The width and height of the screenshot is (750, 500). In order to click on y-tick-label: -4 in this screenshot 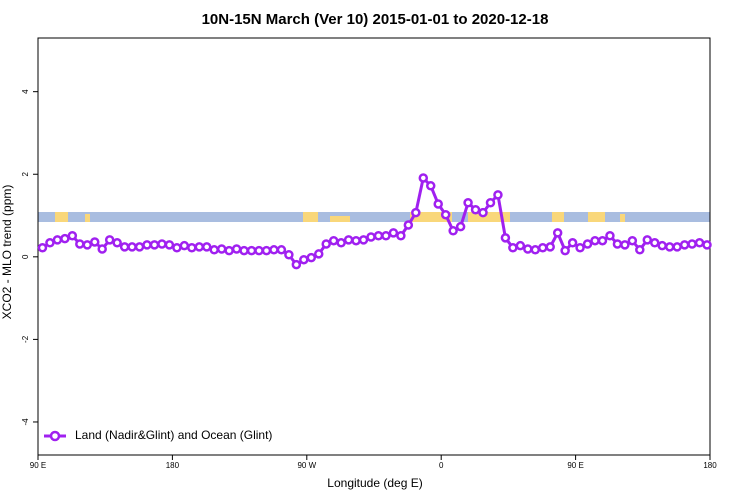, I will do `click(25, 422)`.